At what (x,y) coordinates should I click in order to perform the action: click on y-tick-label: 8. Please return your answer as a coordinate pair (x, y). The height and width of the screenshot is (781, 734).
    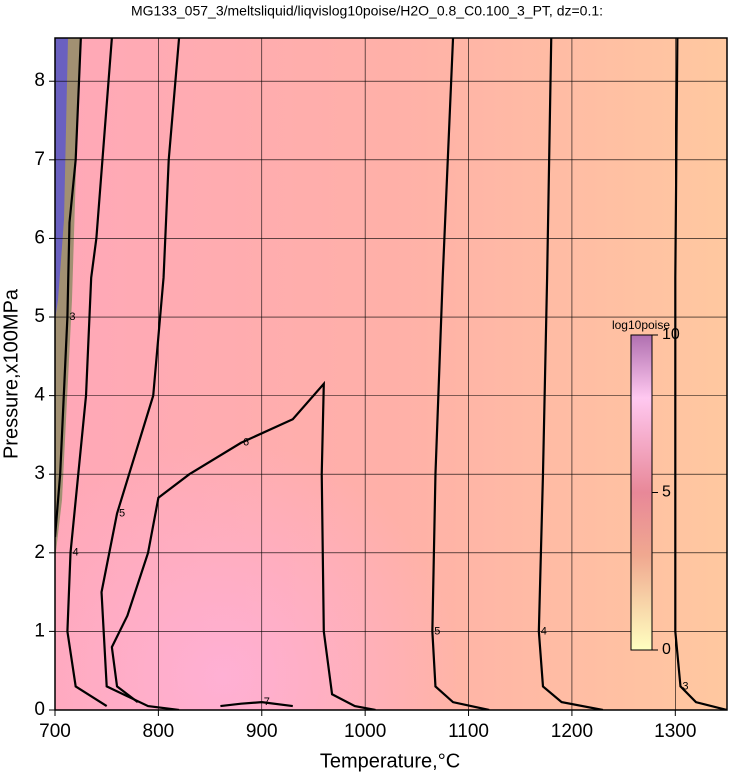
    Looking at the image, I should click on (39, 80).